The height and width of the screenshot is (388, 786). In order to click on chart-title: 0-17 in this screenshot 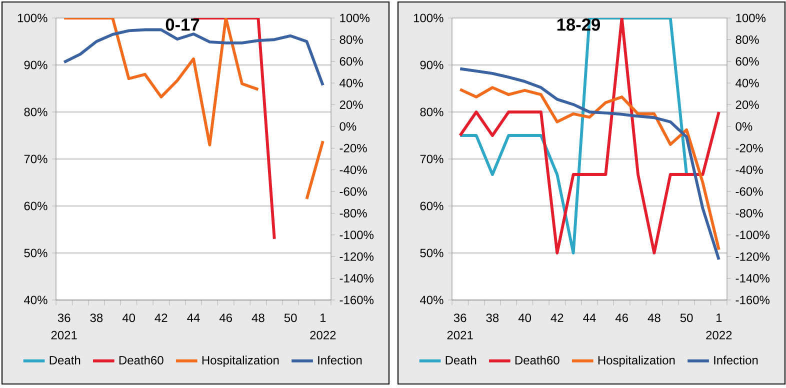, I will do `click(183, 24)`.